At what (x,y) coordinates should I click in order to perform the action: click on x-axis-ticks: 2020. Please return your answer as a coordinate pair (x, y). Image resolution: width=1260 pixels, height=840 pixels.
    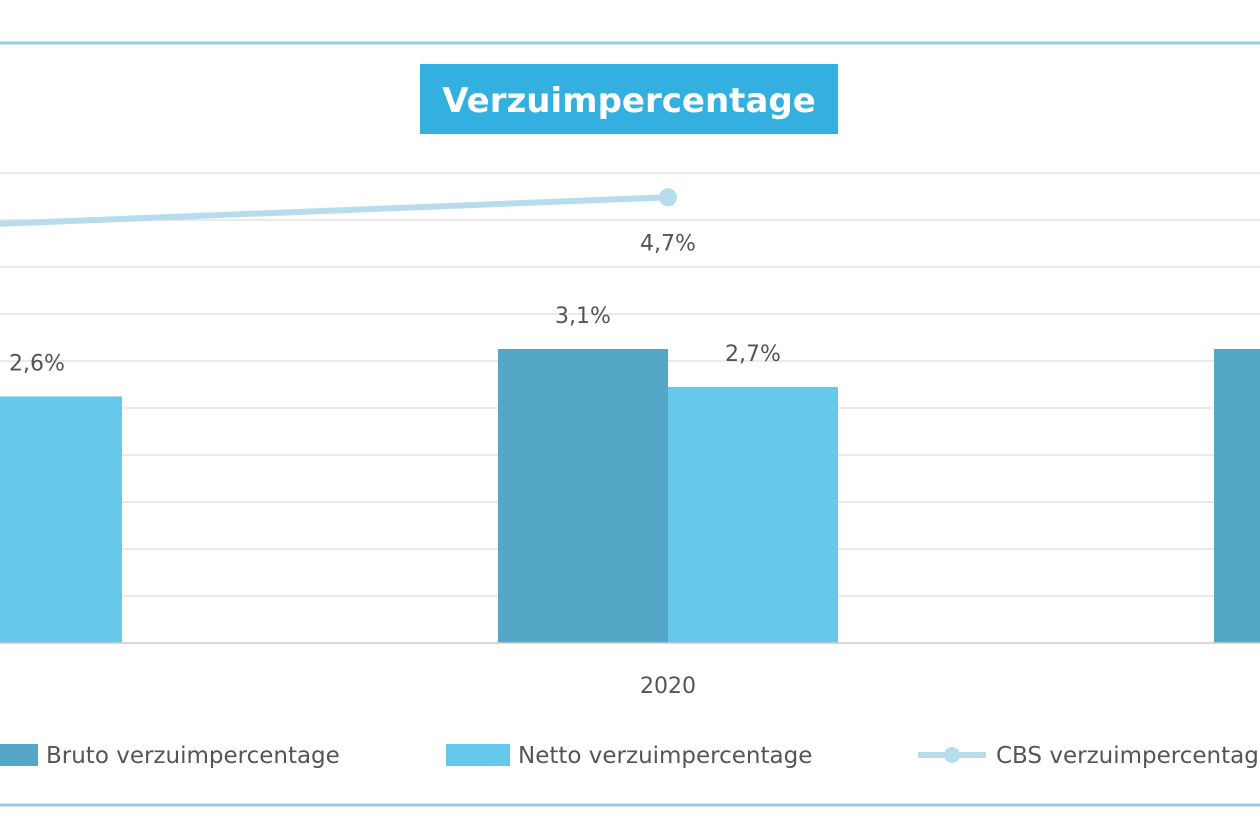
    Looking at the image, I should click on (668, 686).